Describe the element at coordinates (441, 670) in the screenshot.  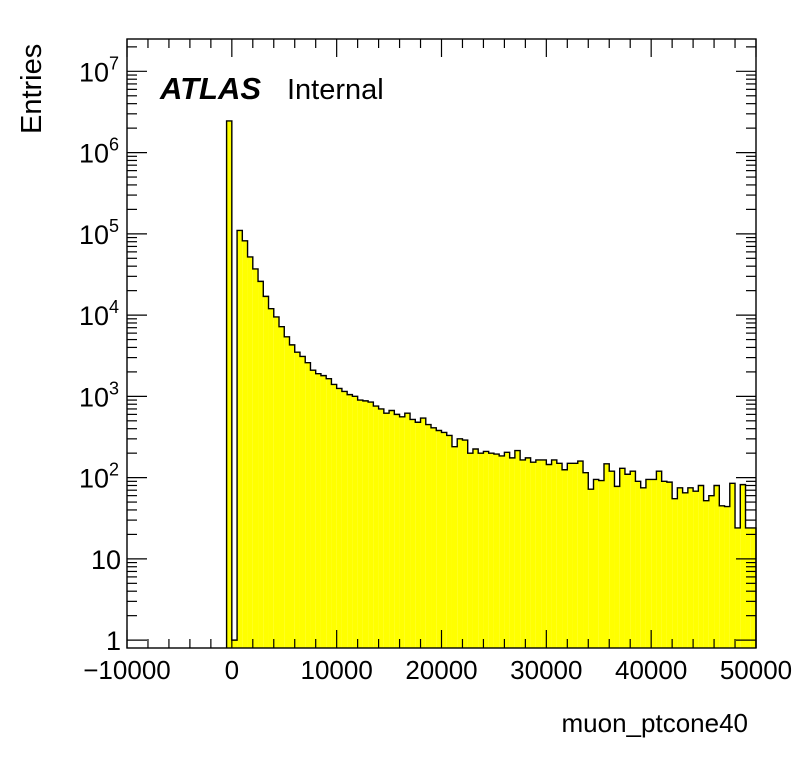
I see `x-tick-label: 20000` at that location.